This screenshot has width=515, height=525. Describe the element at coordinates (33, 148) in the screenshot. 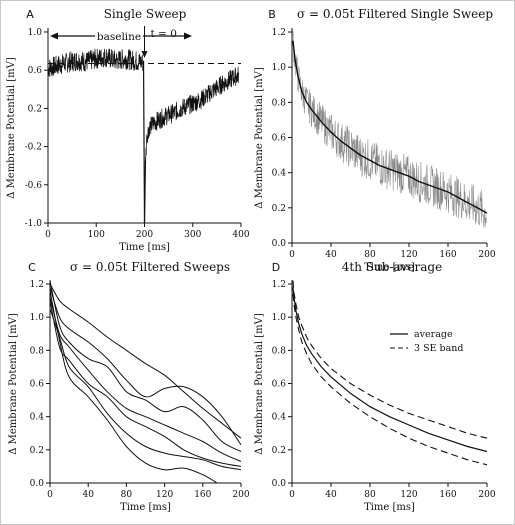

I see `y-tick-label: -0.2` at that location.